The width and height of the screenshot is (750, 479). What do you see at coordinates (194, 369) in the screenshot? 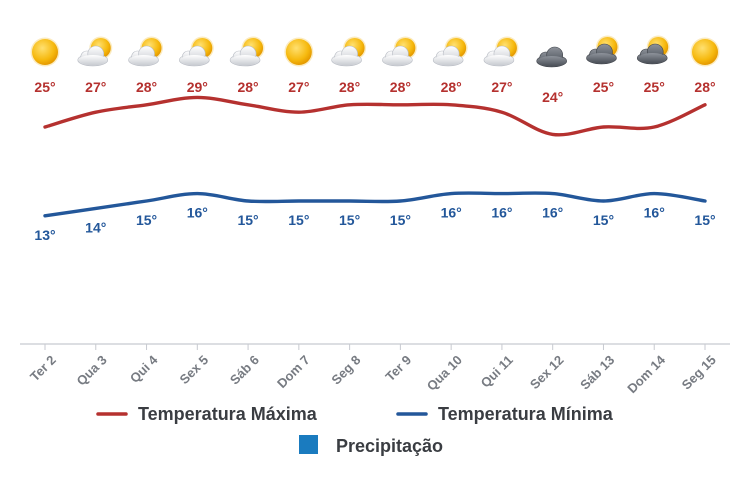
I see `x-tick-label: Sex 5` at bounding box center [194, 369].